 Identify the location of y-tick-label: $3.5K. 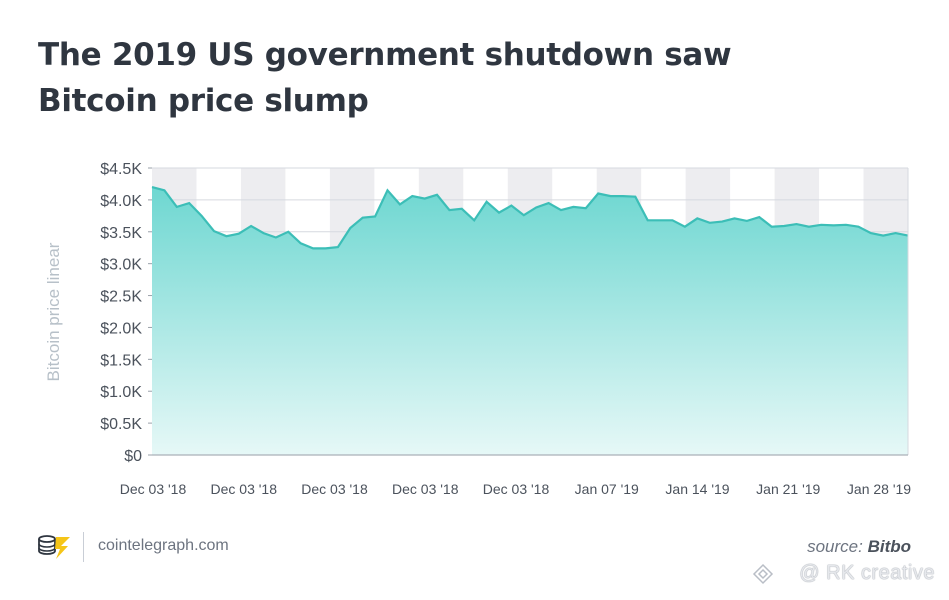
(121, 233).